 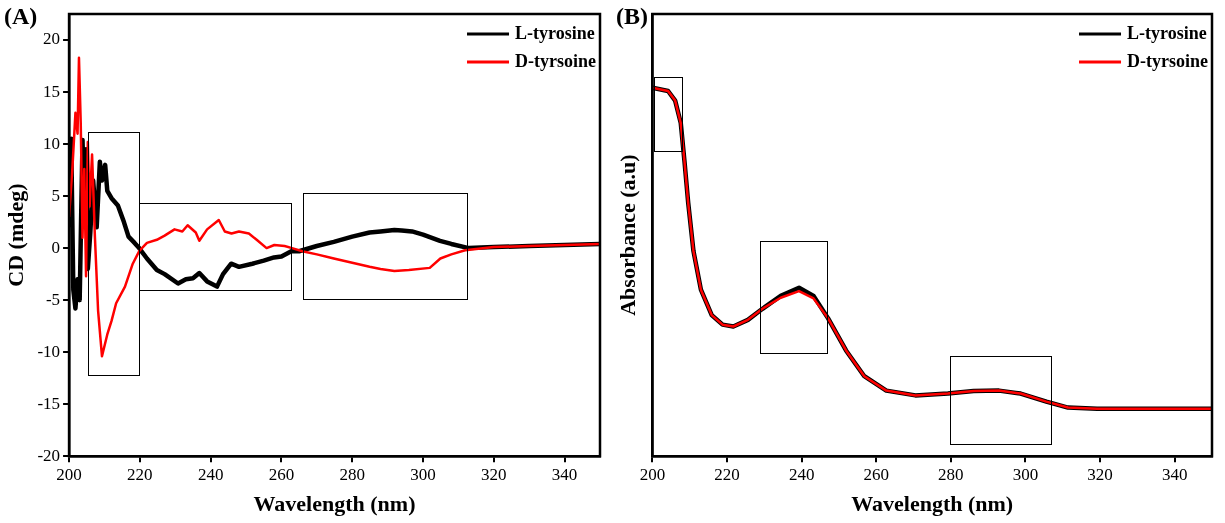 I want to click on y-tick-label: -5, so click(x=53, y=299).